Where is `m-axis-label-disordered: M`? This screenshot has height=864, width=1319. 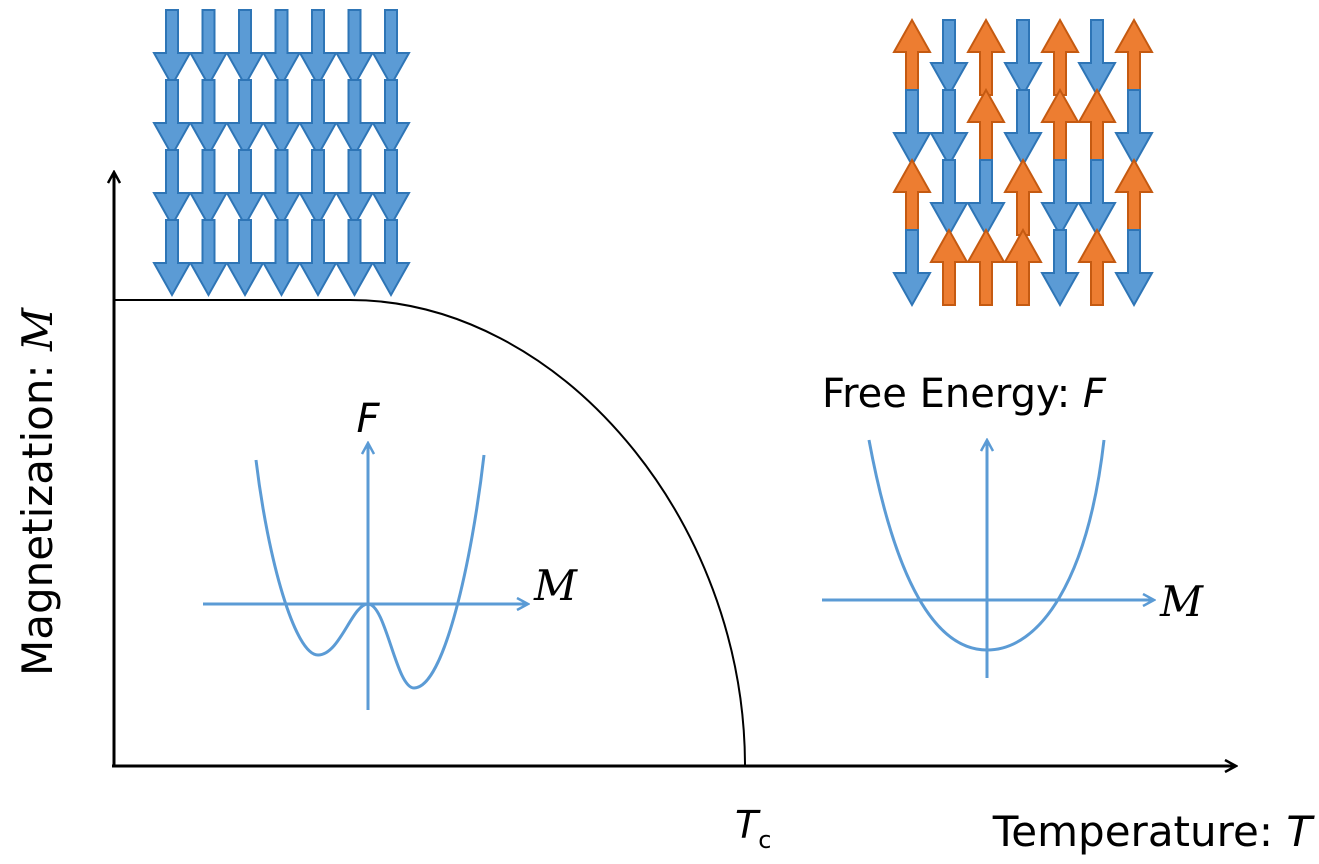
m-axis-label-disordered: M is located at coordinates (1181, 601).